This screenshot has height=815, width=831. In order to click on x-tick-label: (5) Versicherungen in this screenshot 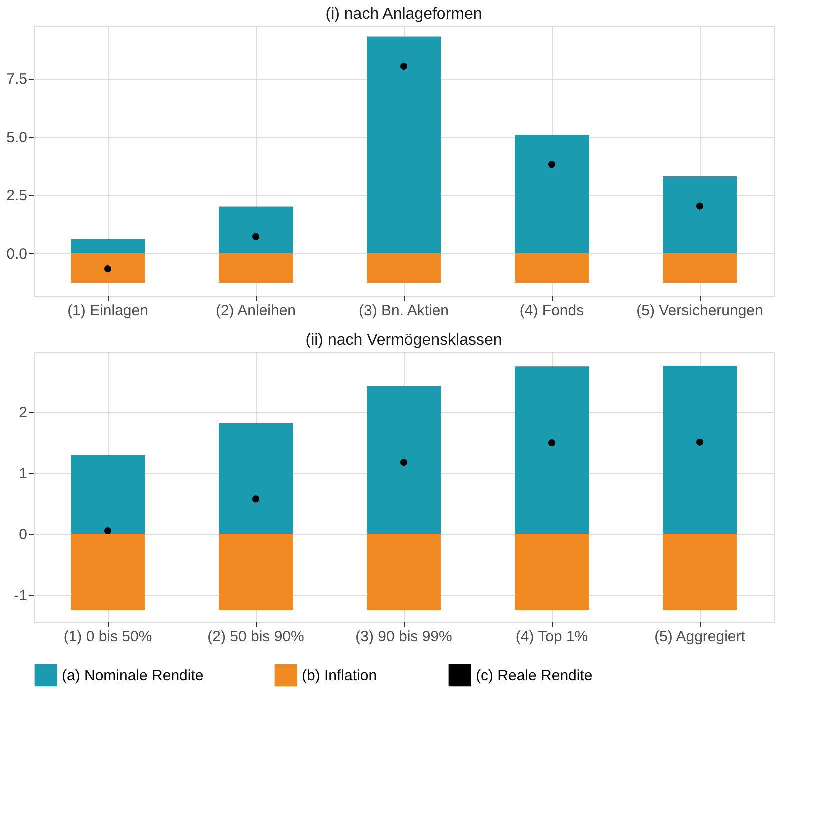, I will do `click(700, 311)`.